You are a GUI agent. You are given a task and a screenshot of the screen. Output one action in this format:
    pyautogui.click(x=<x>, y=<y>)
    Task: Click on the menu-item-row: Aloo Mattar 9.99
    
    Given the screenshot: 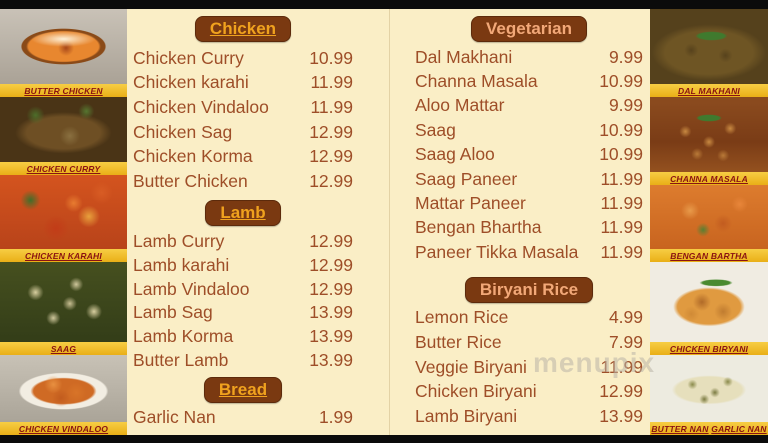 What is the action you would take?
    pyautogui.click(x=529, y=106)
    